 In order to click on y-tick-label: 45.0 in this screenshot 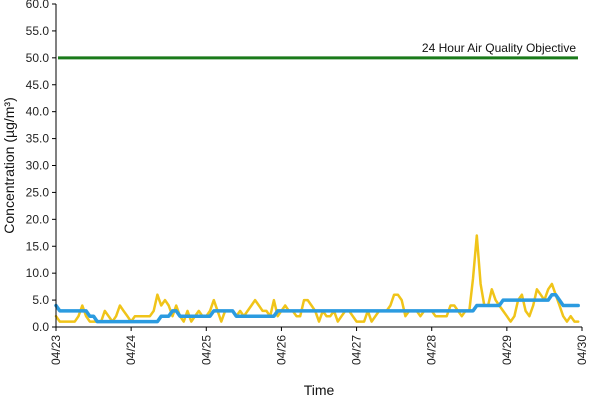, I will do `click(38, 85)`.